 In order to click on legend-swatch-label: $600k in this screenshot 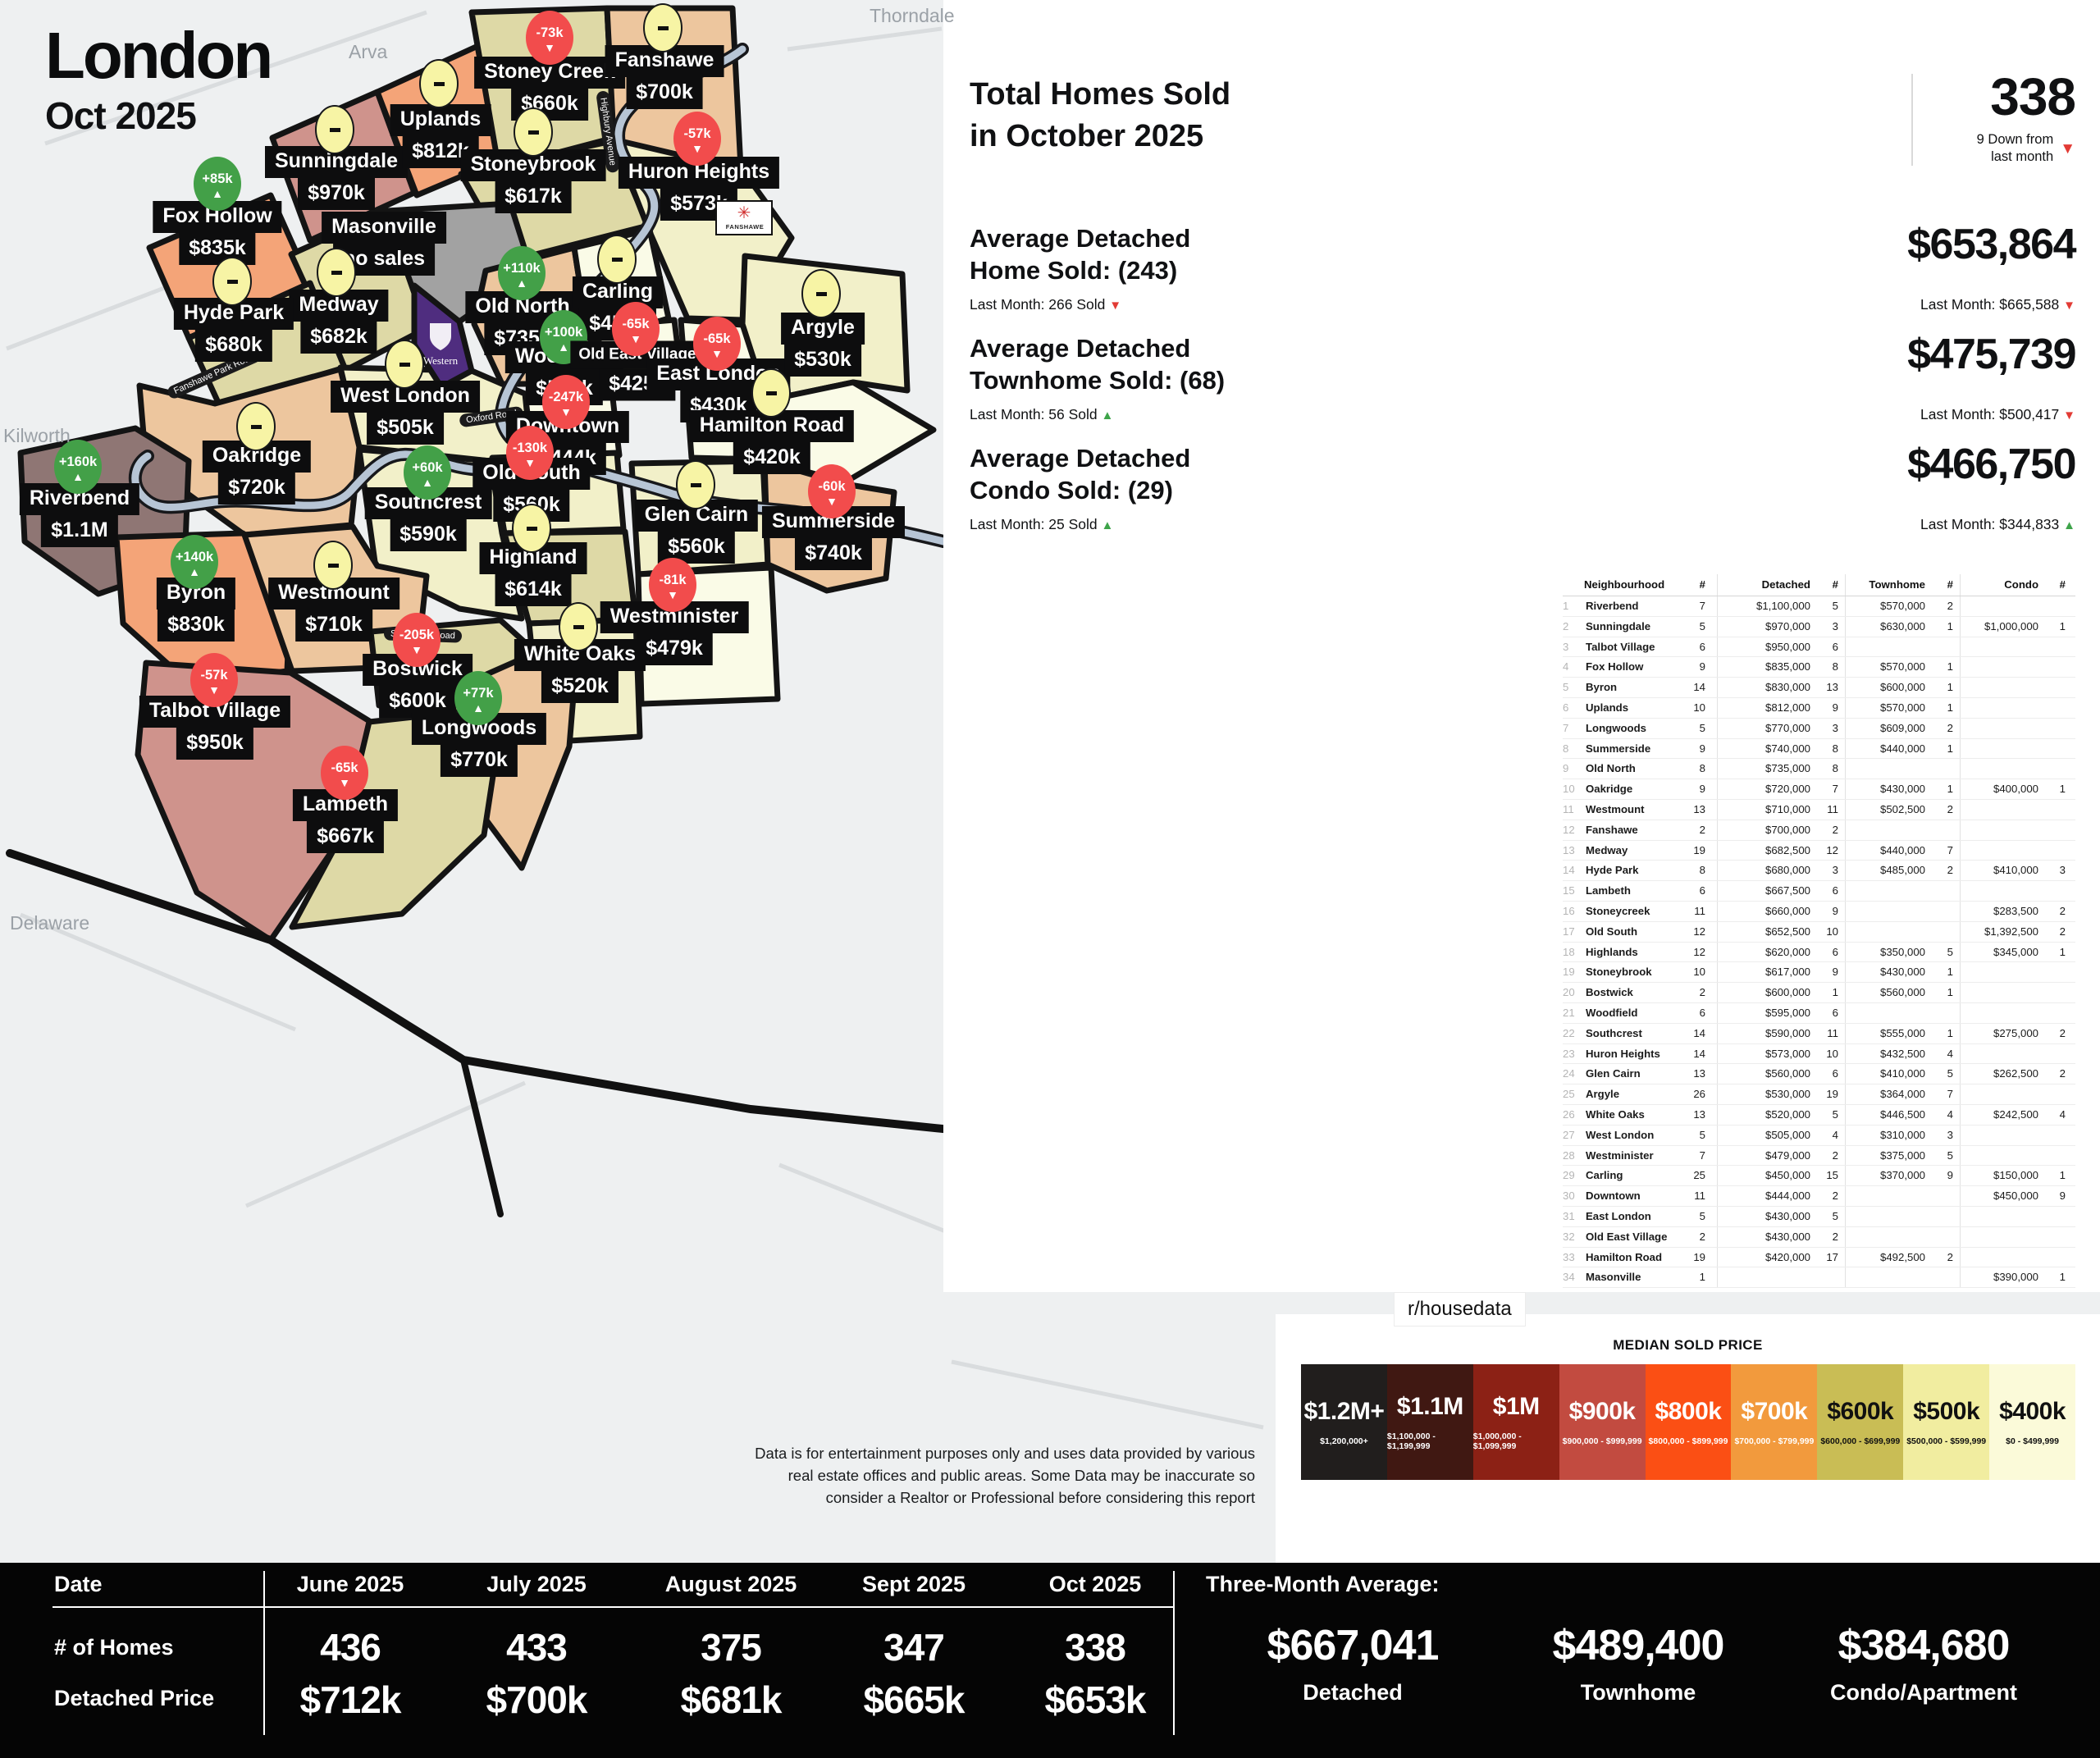, I will do `click(1861, 1411)`.